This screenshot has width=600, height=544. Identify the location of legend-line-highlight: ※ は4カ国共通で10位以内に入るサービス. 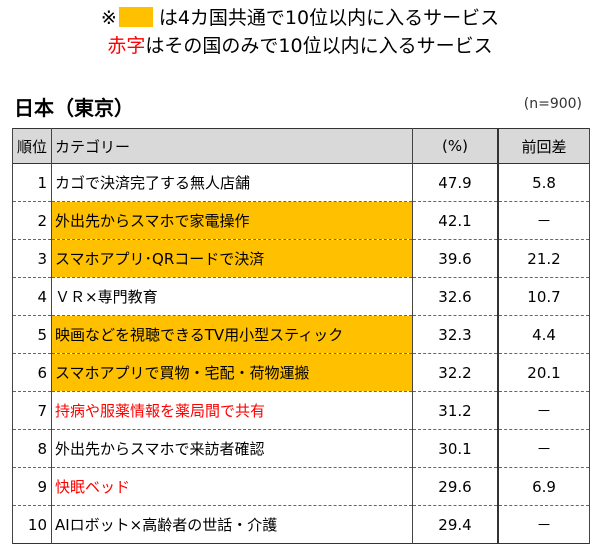
(300, 18).